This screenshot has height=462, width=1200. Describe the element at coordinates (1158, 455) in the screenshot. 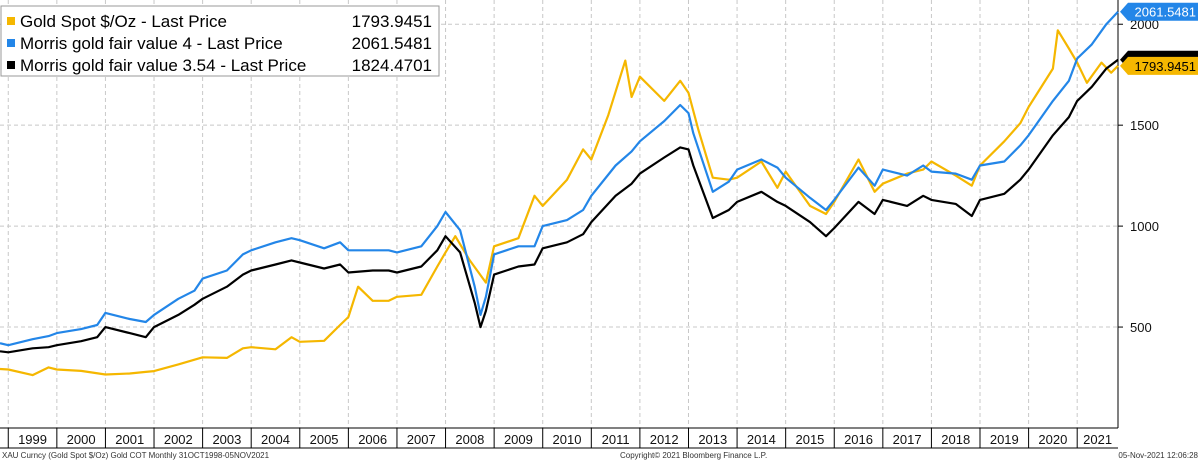

I see `footer-timestamp: 05-Nov-2021 12:06:28` at that location.